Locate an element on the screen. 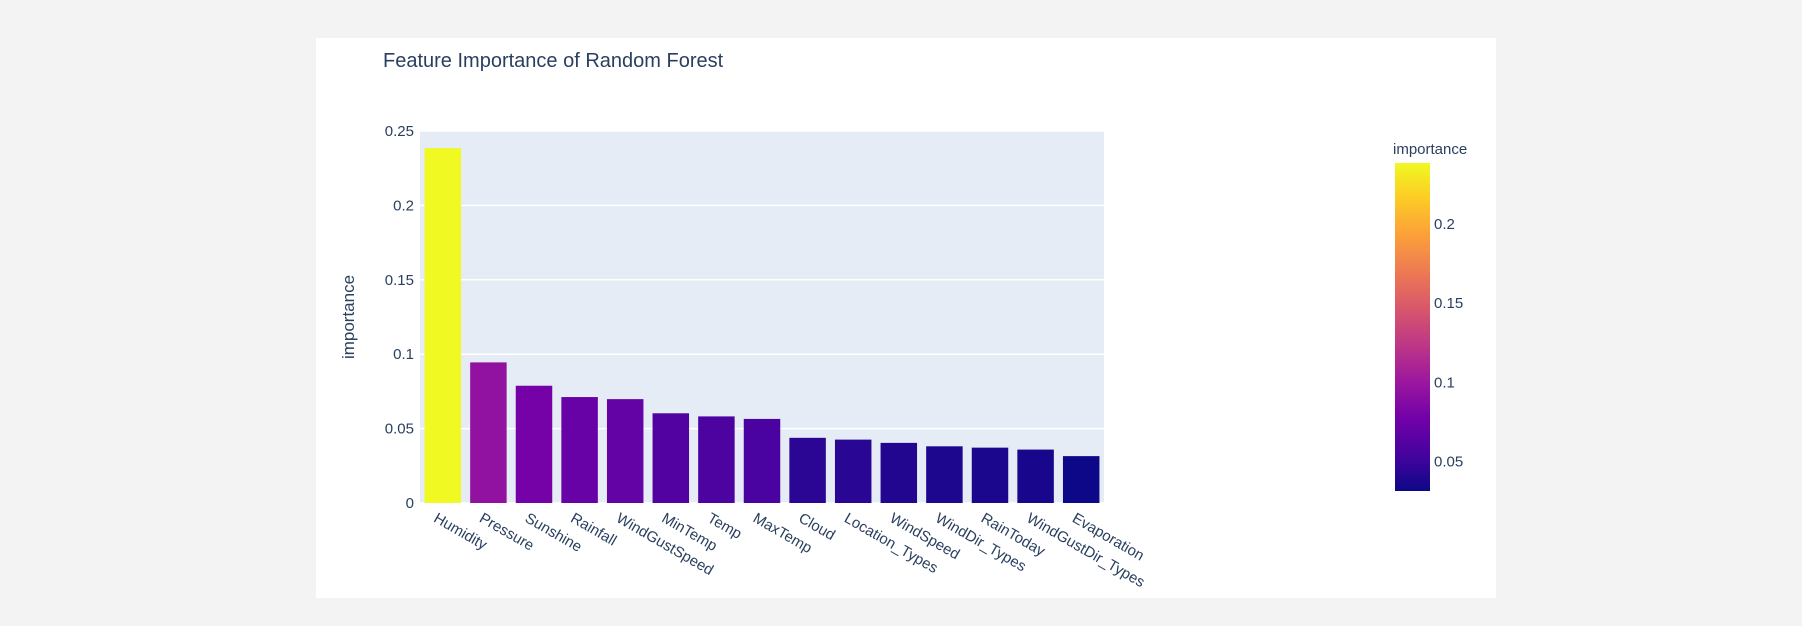  y-tick-label: 0 is located at coordinates (410, 503).